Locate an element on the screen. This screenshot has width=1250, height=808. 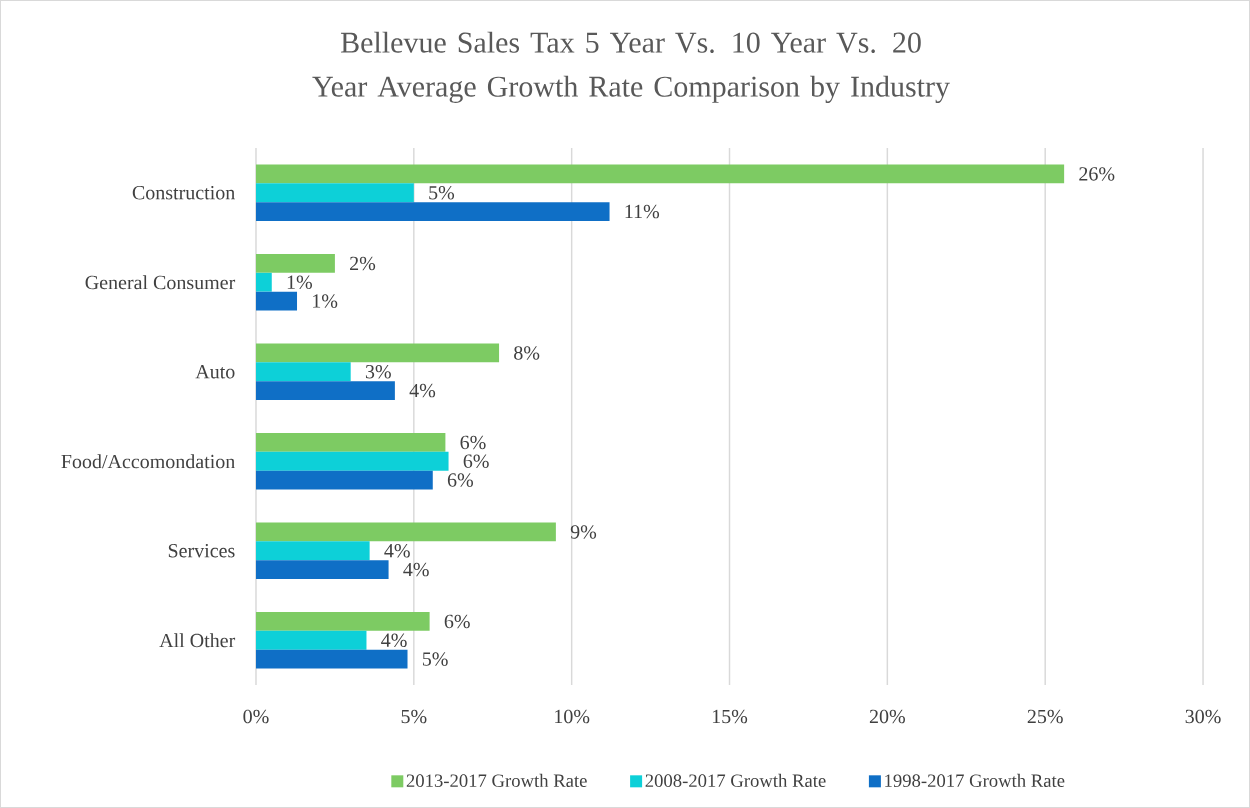
x-tick-label: 10% is located at coordinates (572, 716).